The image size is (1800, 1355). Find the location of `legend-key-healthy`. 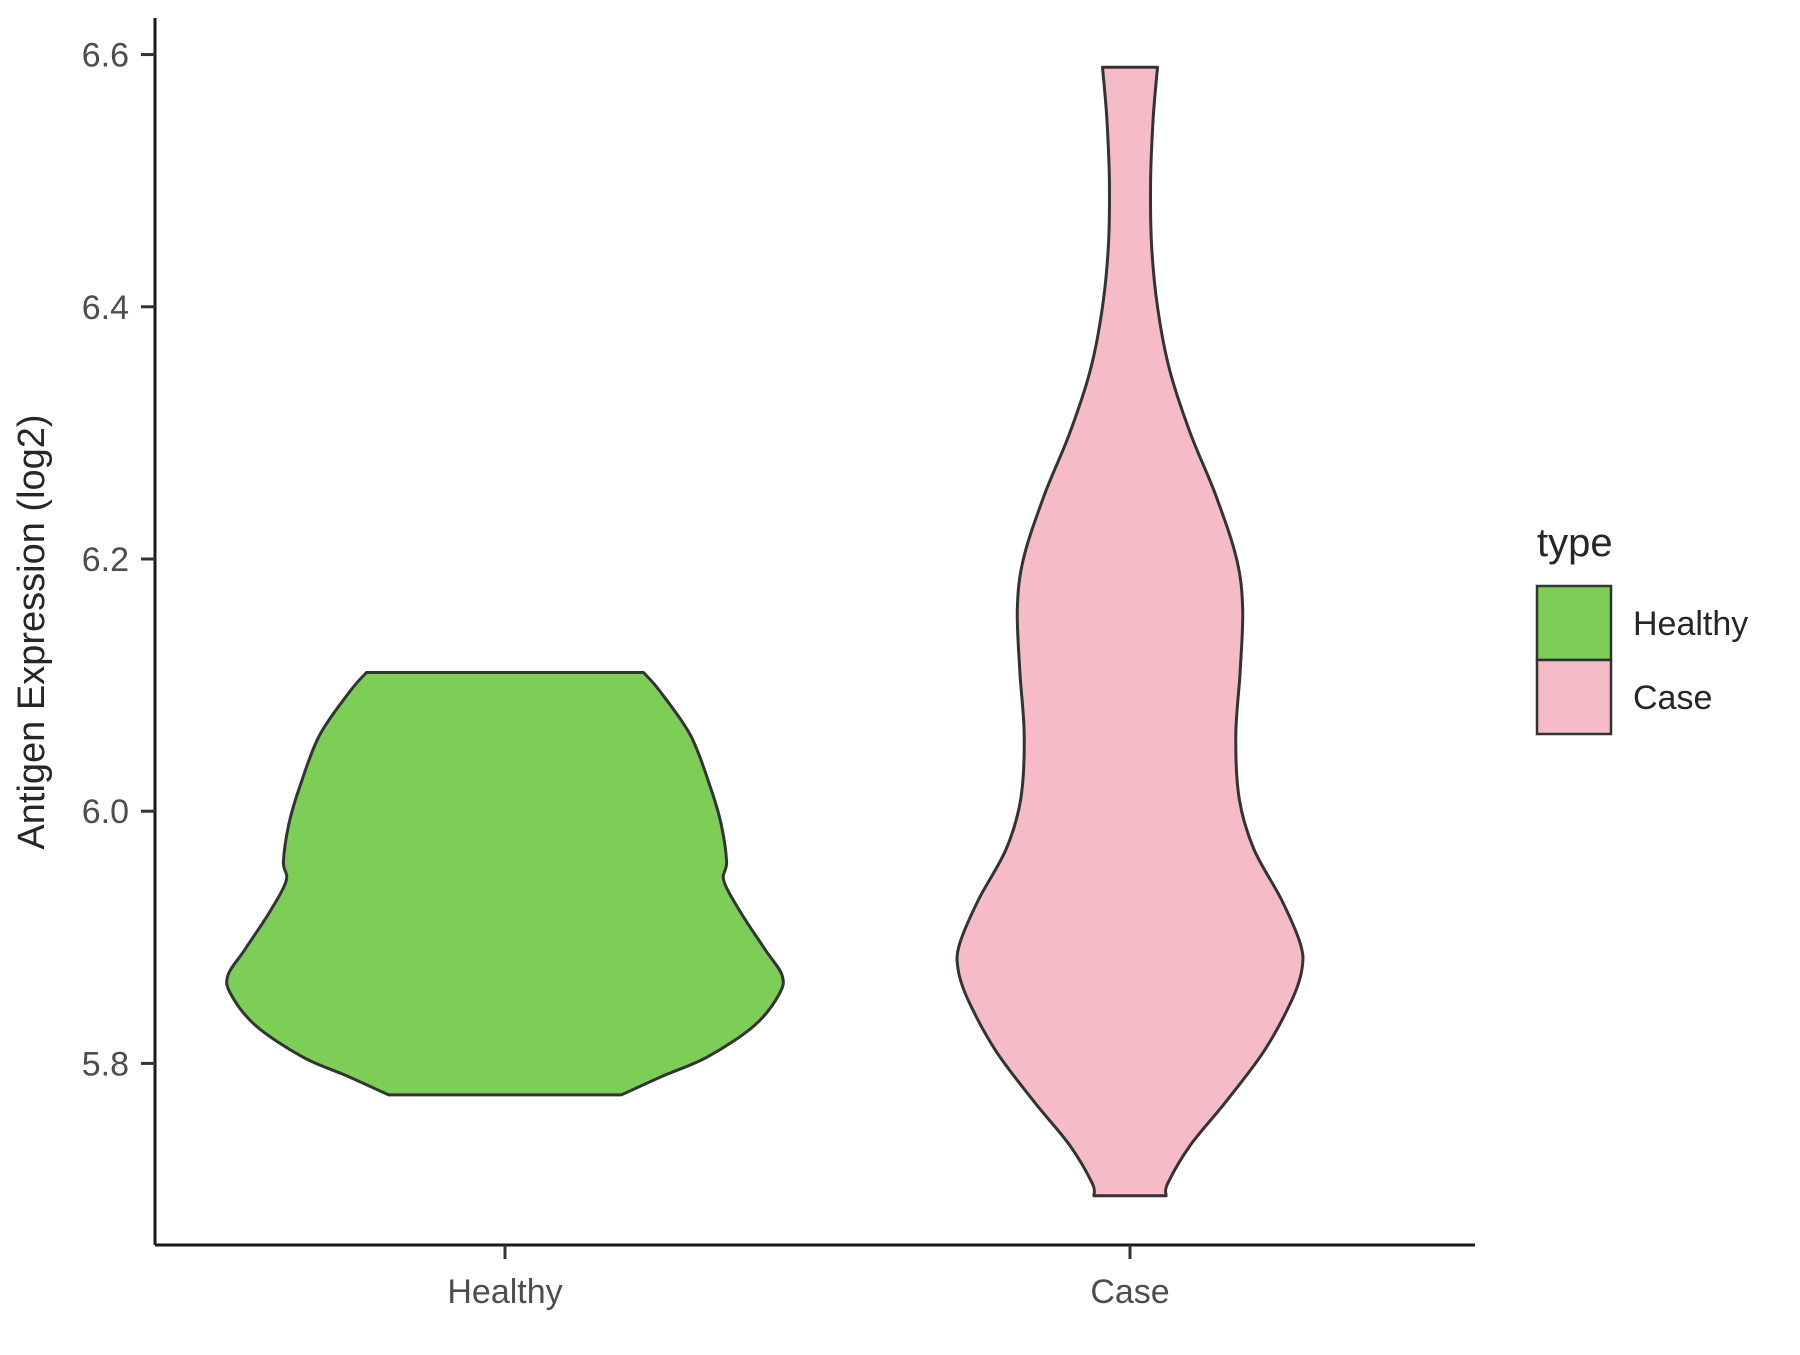

legend-key-healthy is located at coordinates (1574, 623).